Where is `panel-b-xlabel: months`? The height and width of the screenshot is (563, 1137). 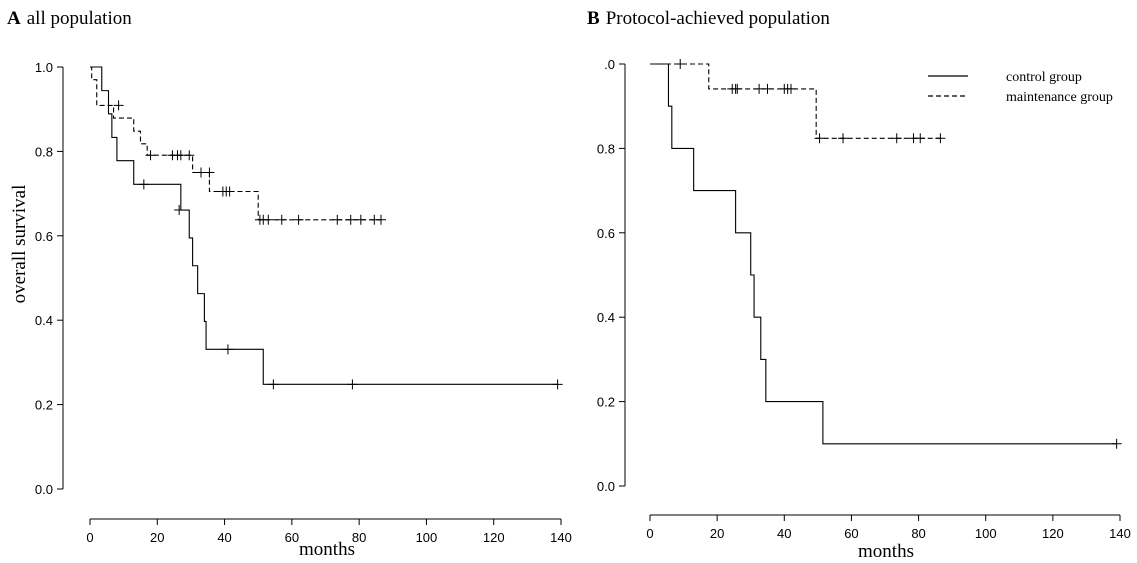 panel-b-xlabel: months is located at coordinates (886, 551).